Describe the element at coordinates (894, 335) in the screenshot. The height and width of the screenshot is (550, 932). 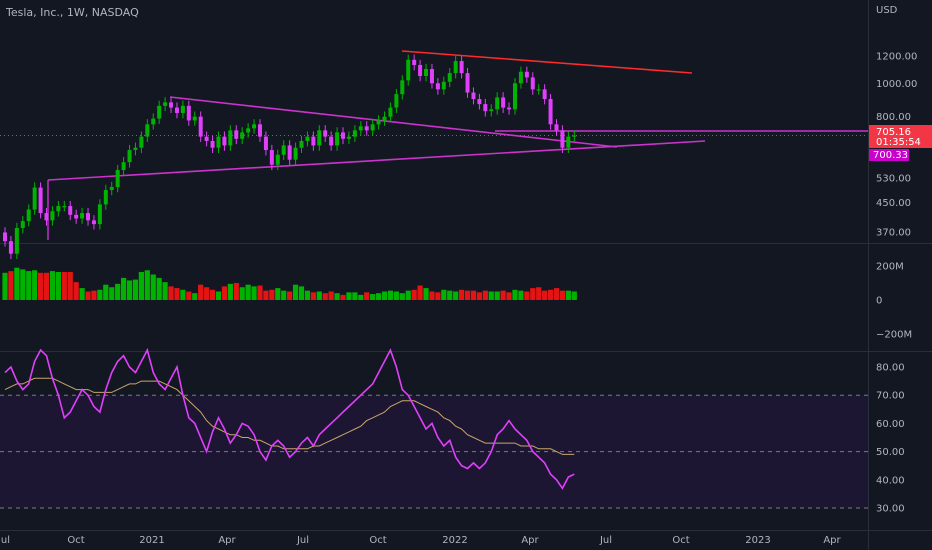
I see `volume-tick-label: −200M` at that location.